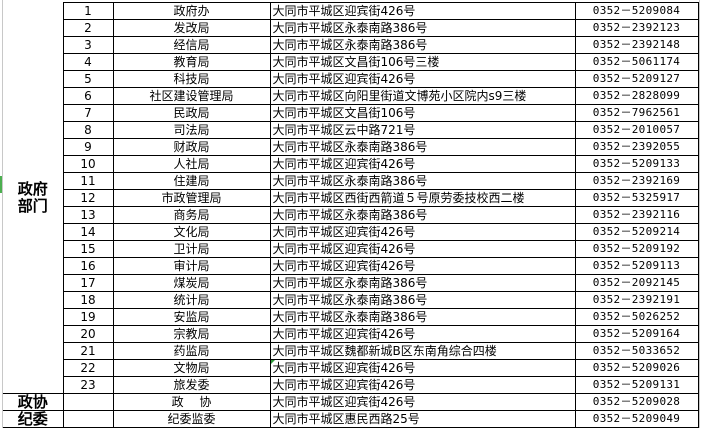  I want to click on department-name: 商务局, so click(191, 215).